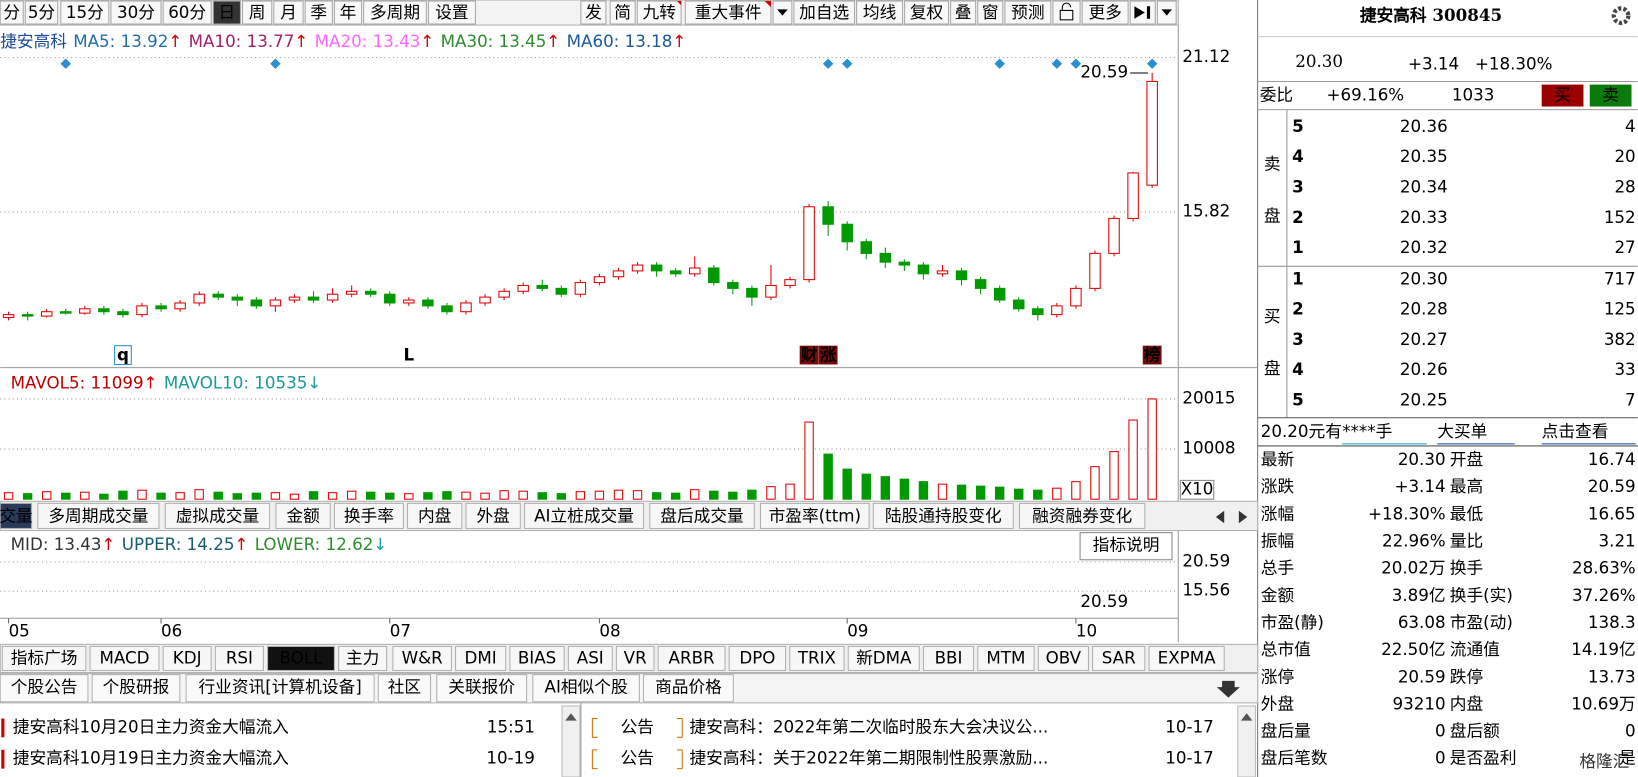  I want to click on indicator-tab-label: 市盈率(ttm), so click(815, 515).